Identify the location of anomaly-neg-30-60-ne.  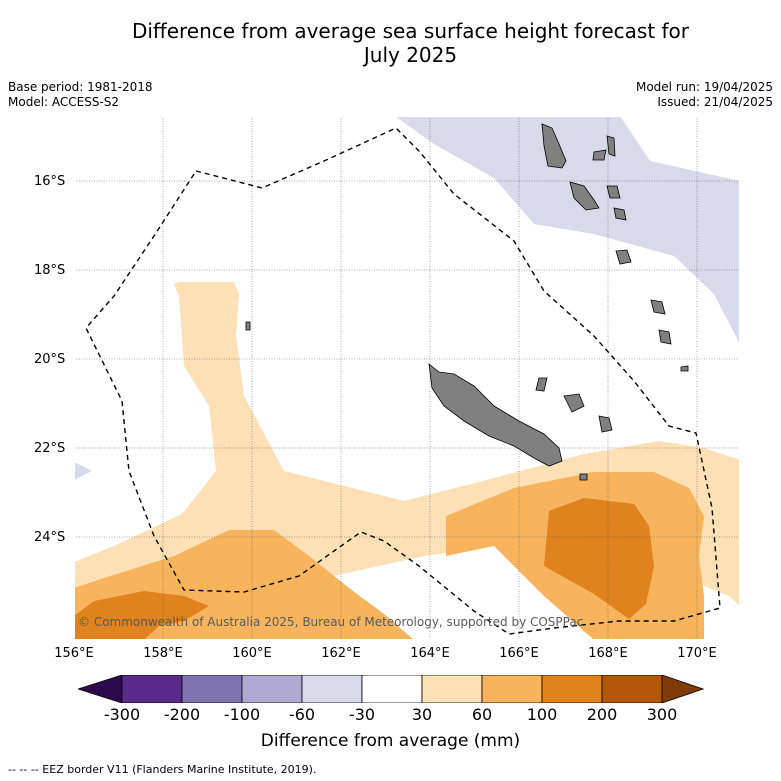
(567, 230).